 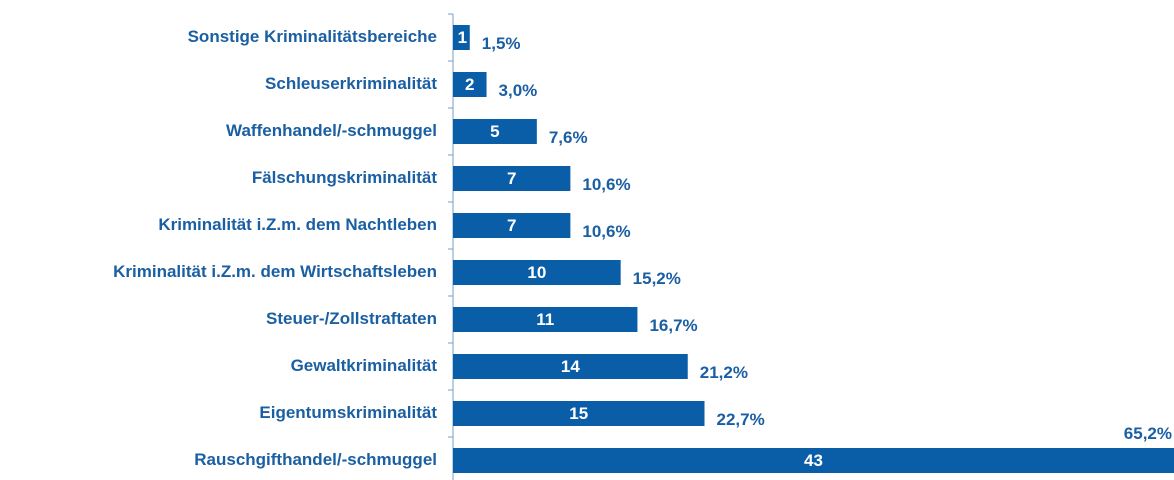 What do you see at coordinates (348, 412) in the screenshot?
I see `category-label: Eigentumskriminalität` at bounding box center [348, 412].